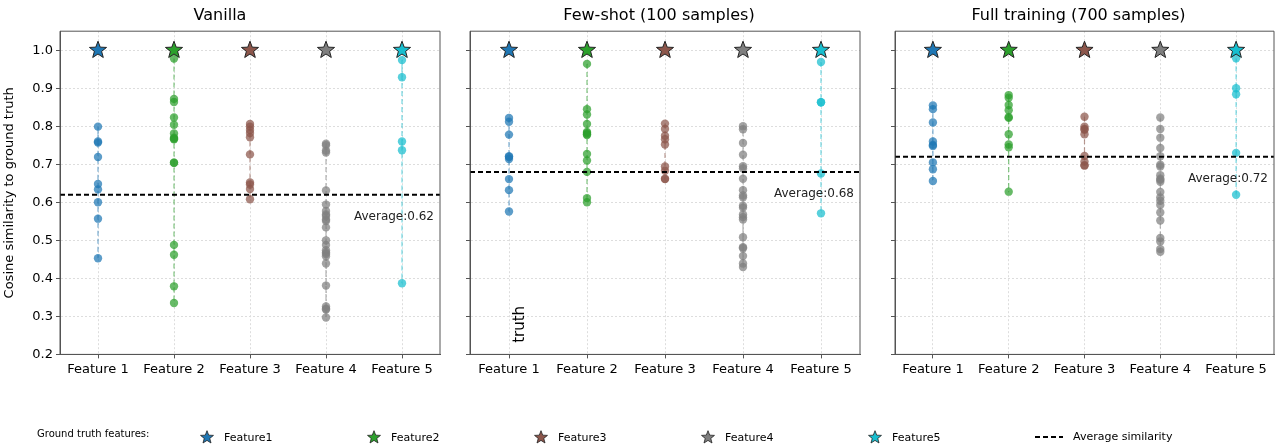 Image resolution: width=1279 pixels, height=446 pixels. What do you see at coordinates (518, 324) in the screenshot?
I see `annotation: truth` at bounding box center [518, 324].